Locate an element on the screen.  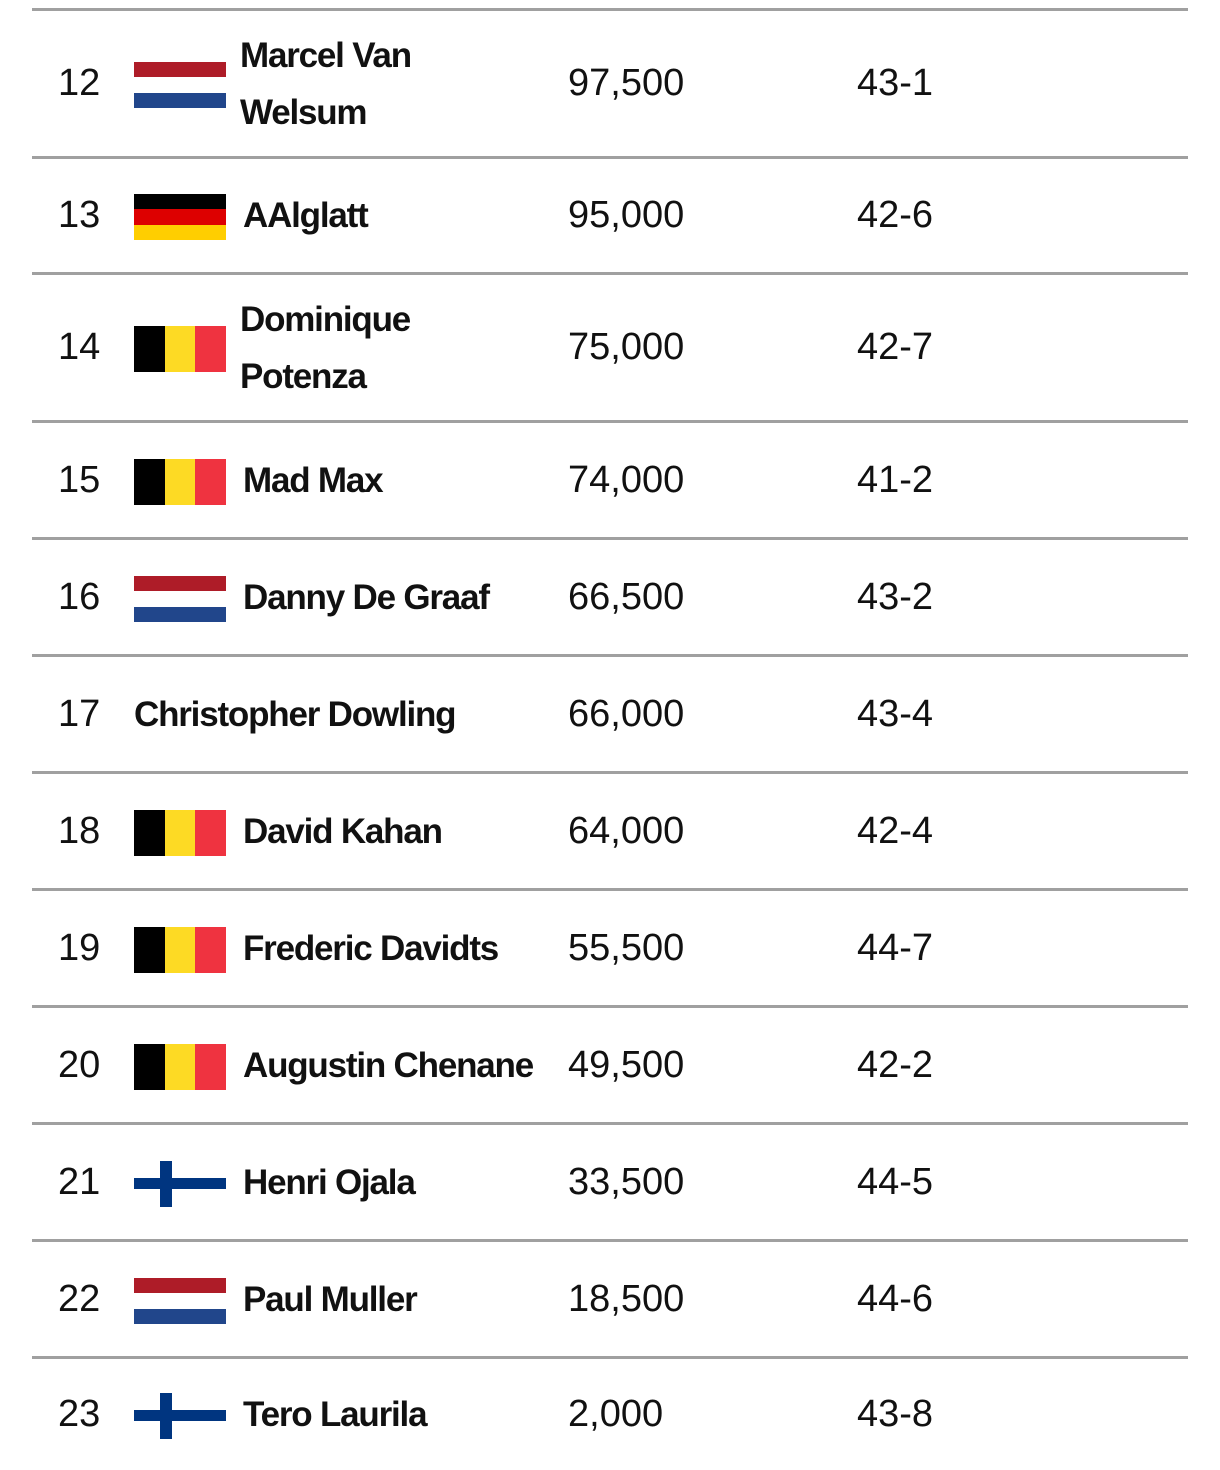
player-name: Marcel Van Welsum is located at coordinates (326, 83).